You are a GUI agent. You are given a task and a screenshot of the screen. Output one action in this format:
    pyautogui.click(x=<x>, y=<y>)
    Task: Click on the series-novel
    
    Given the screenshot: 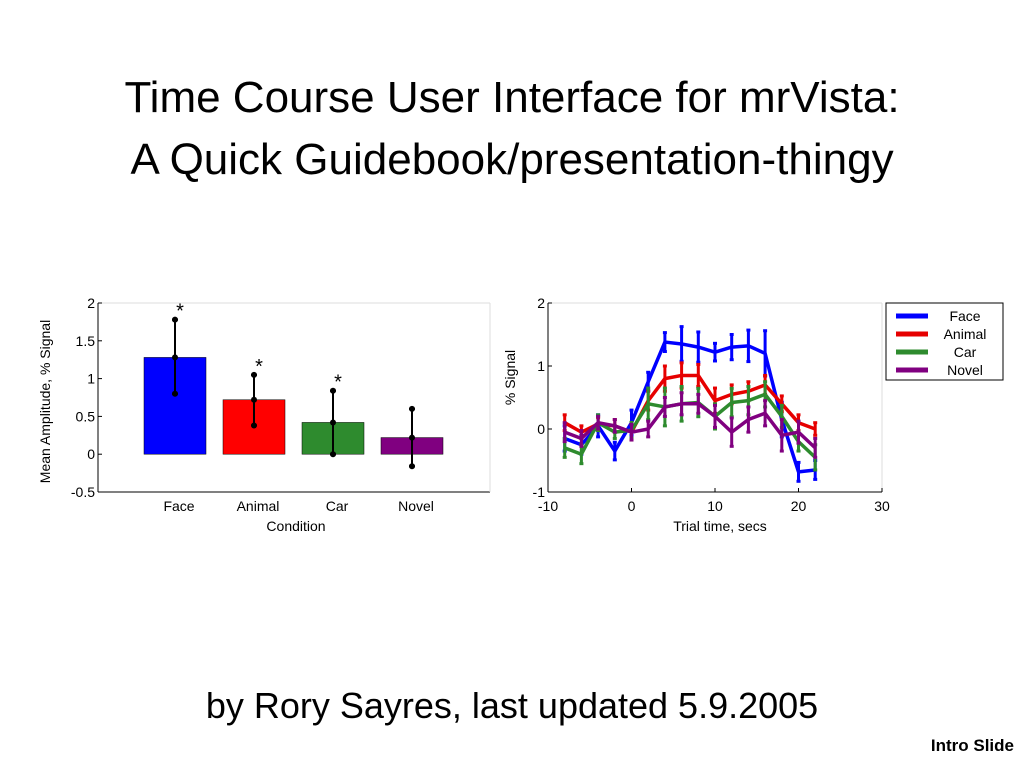 What is the action you would take?
    pyautogui.click(x=690, y=425)
    